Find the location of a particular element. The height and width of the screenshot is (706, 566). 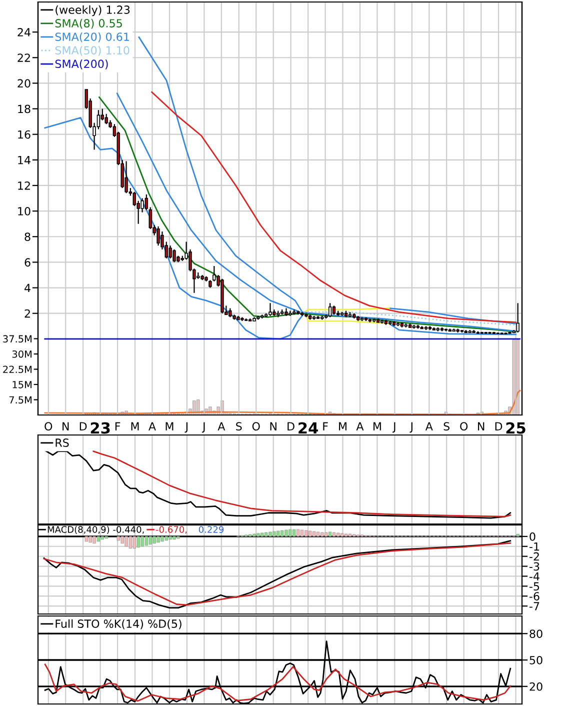

chart-title: (weekly) 1.23 is located at coordinates (93, 10).